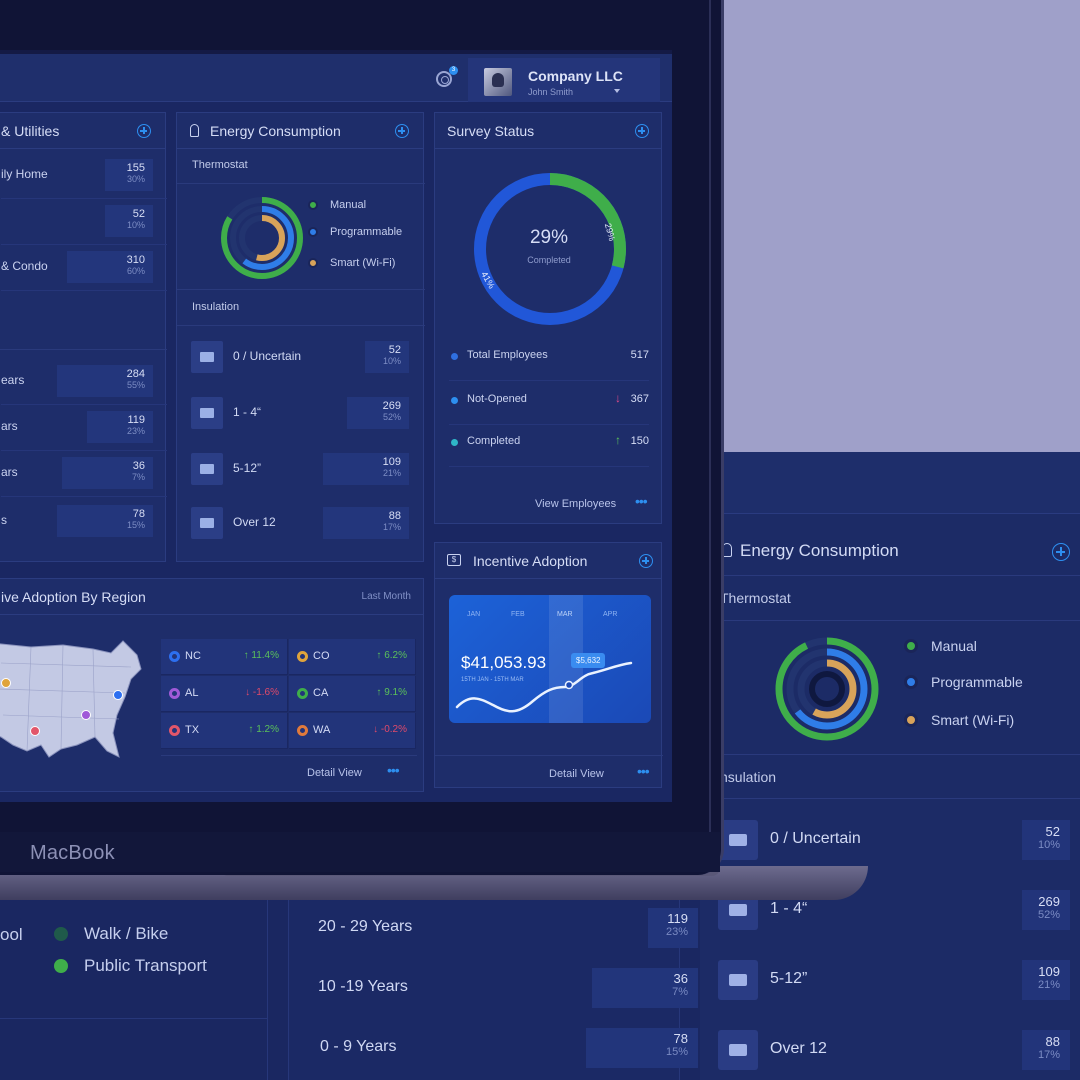 The height and width of the screenshot is (1080, 1080). What do you see at coordinates (789, 908) in the screenshot?
I see `row-label: 1 - 4“` at bounding box center [789, 908].